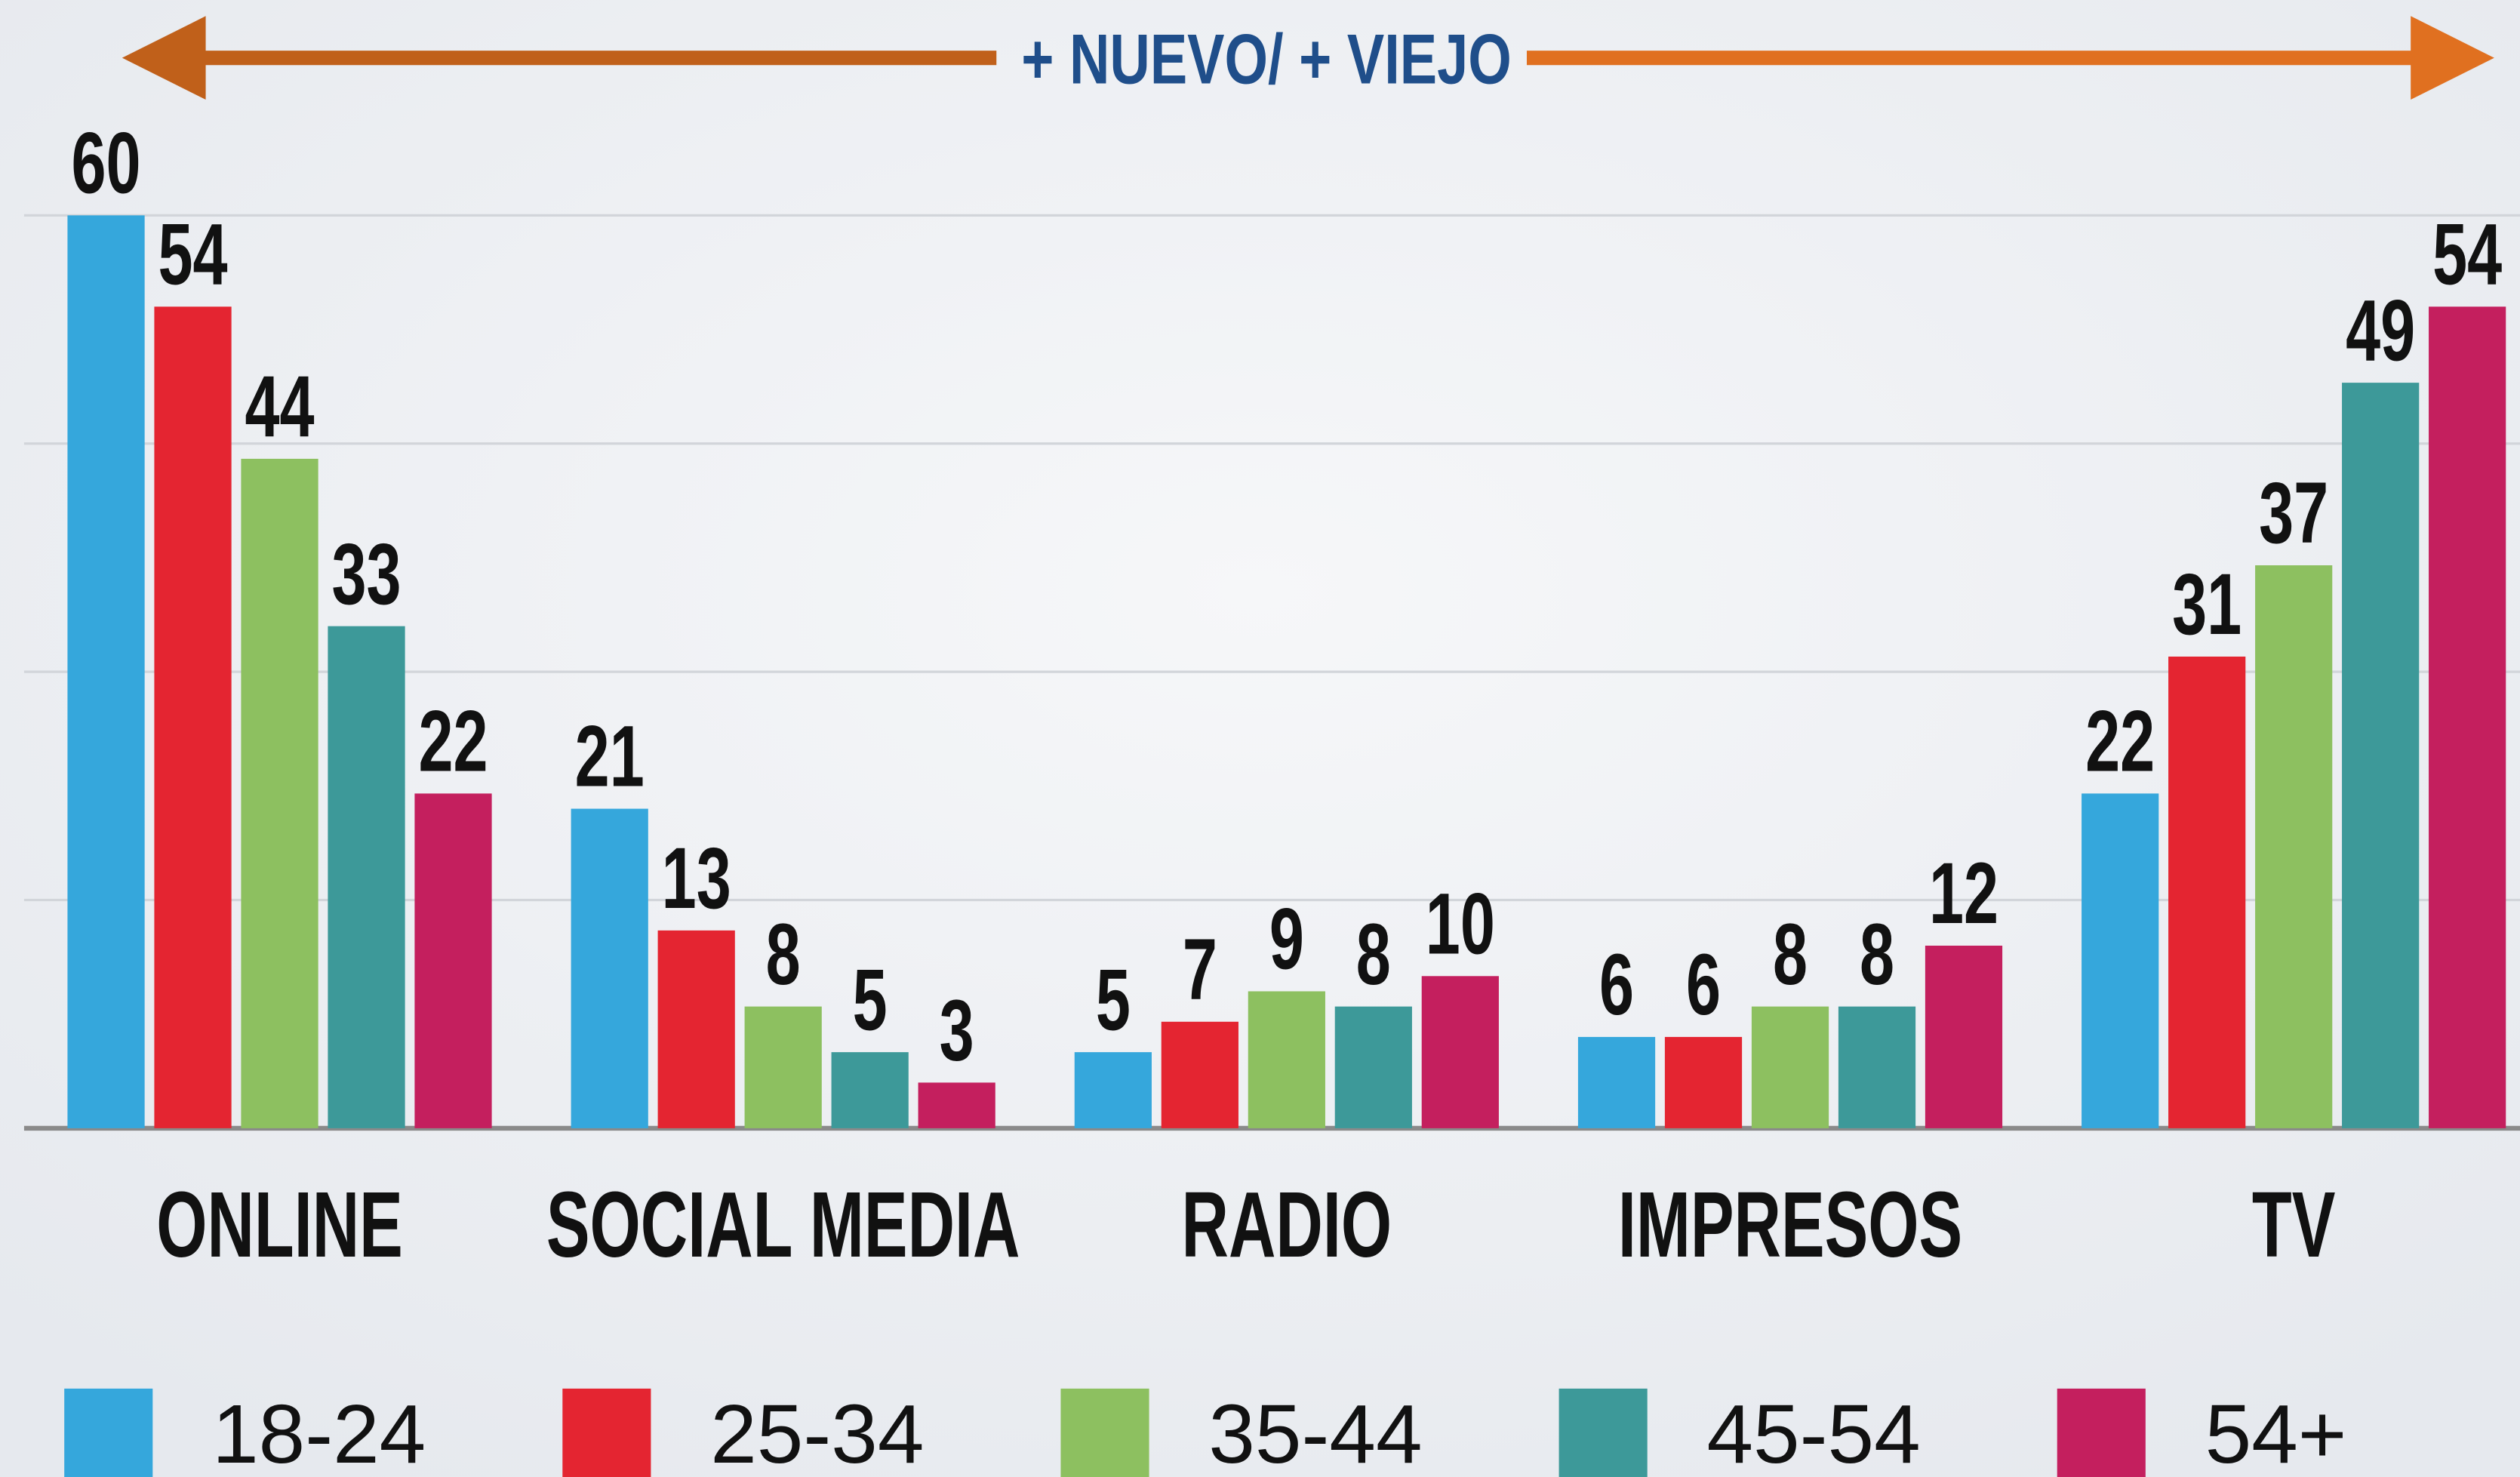 Image resolution: width=2520 pixels, height=1477 pixels. Describe the element at coordinates (279, 407) in the screenshot. I see `value-label: 44` at that location.